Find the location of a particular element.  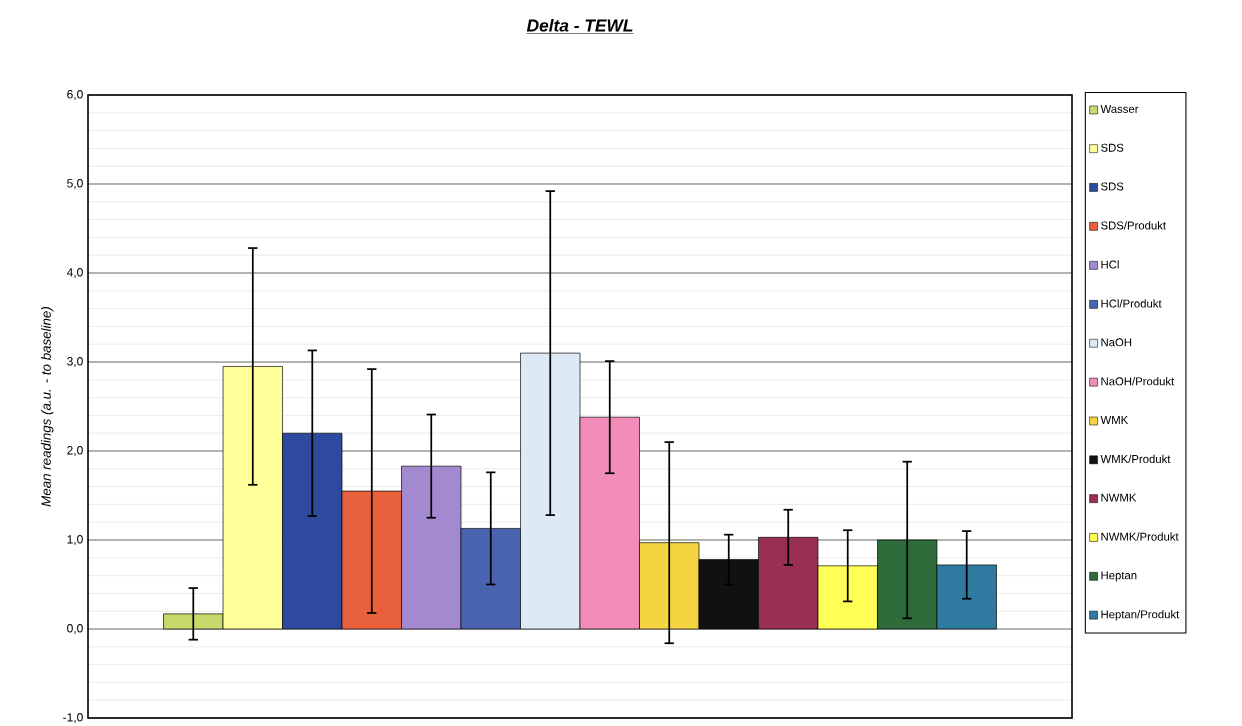

legend-label: Wasser is located at coordinates (1119, 109).